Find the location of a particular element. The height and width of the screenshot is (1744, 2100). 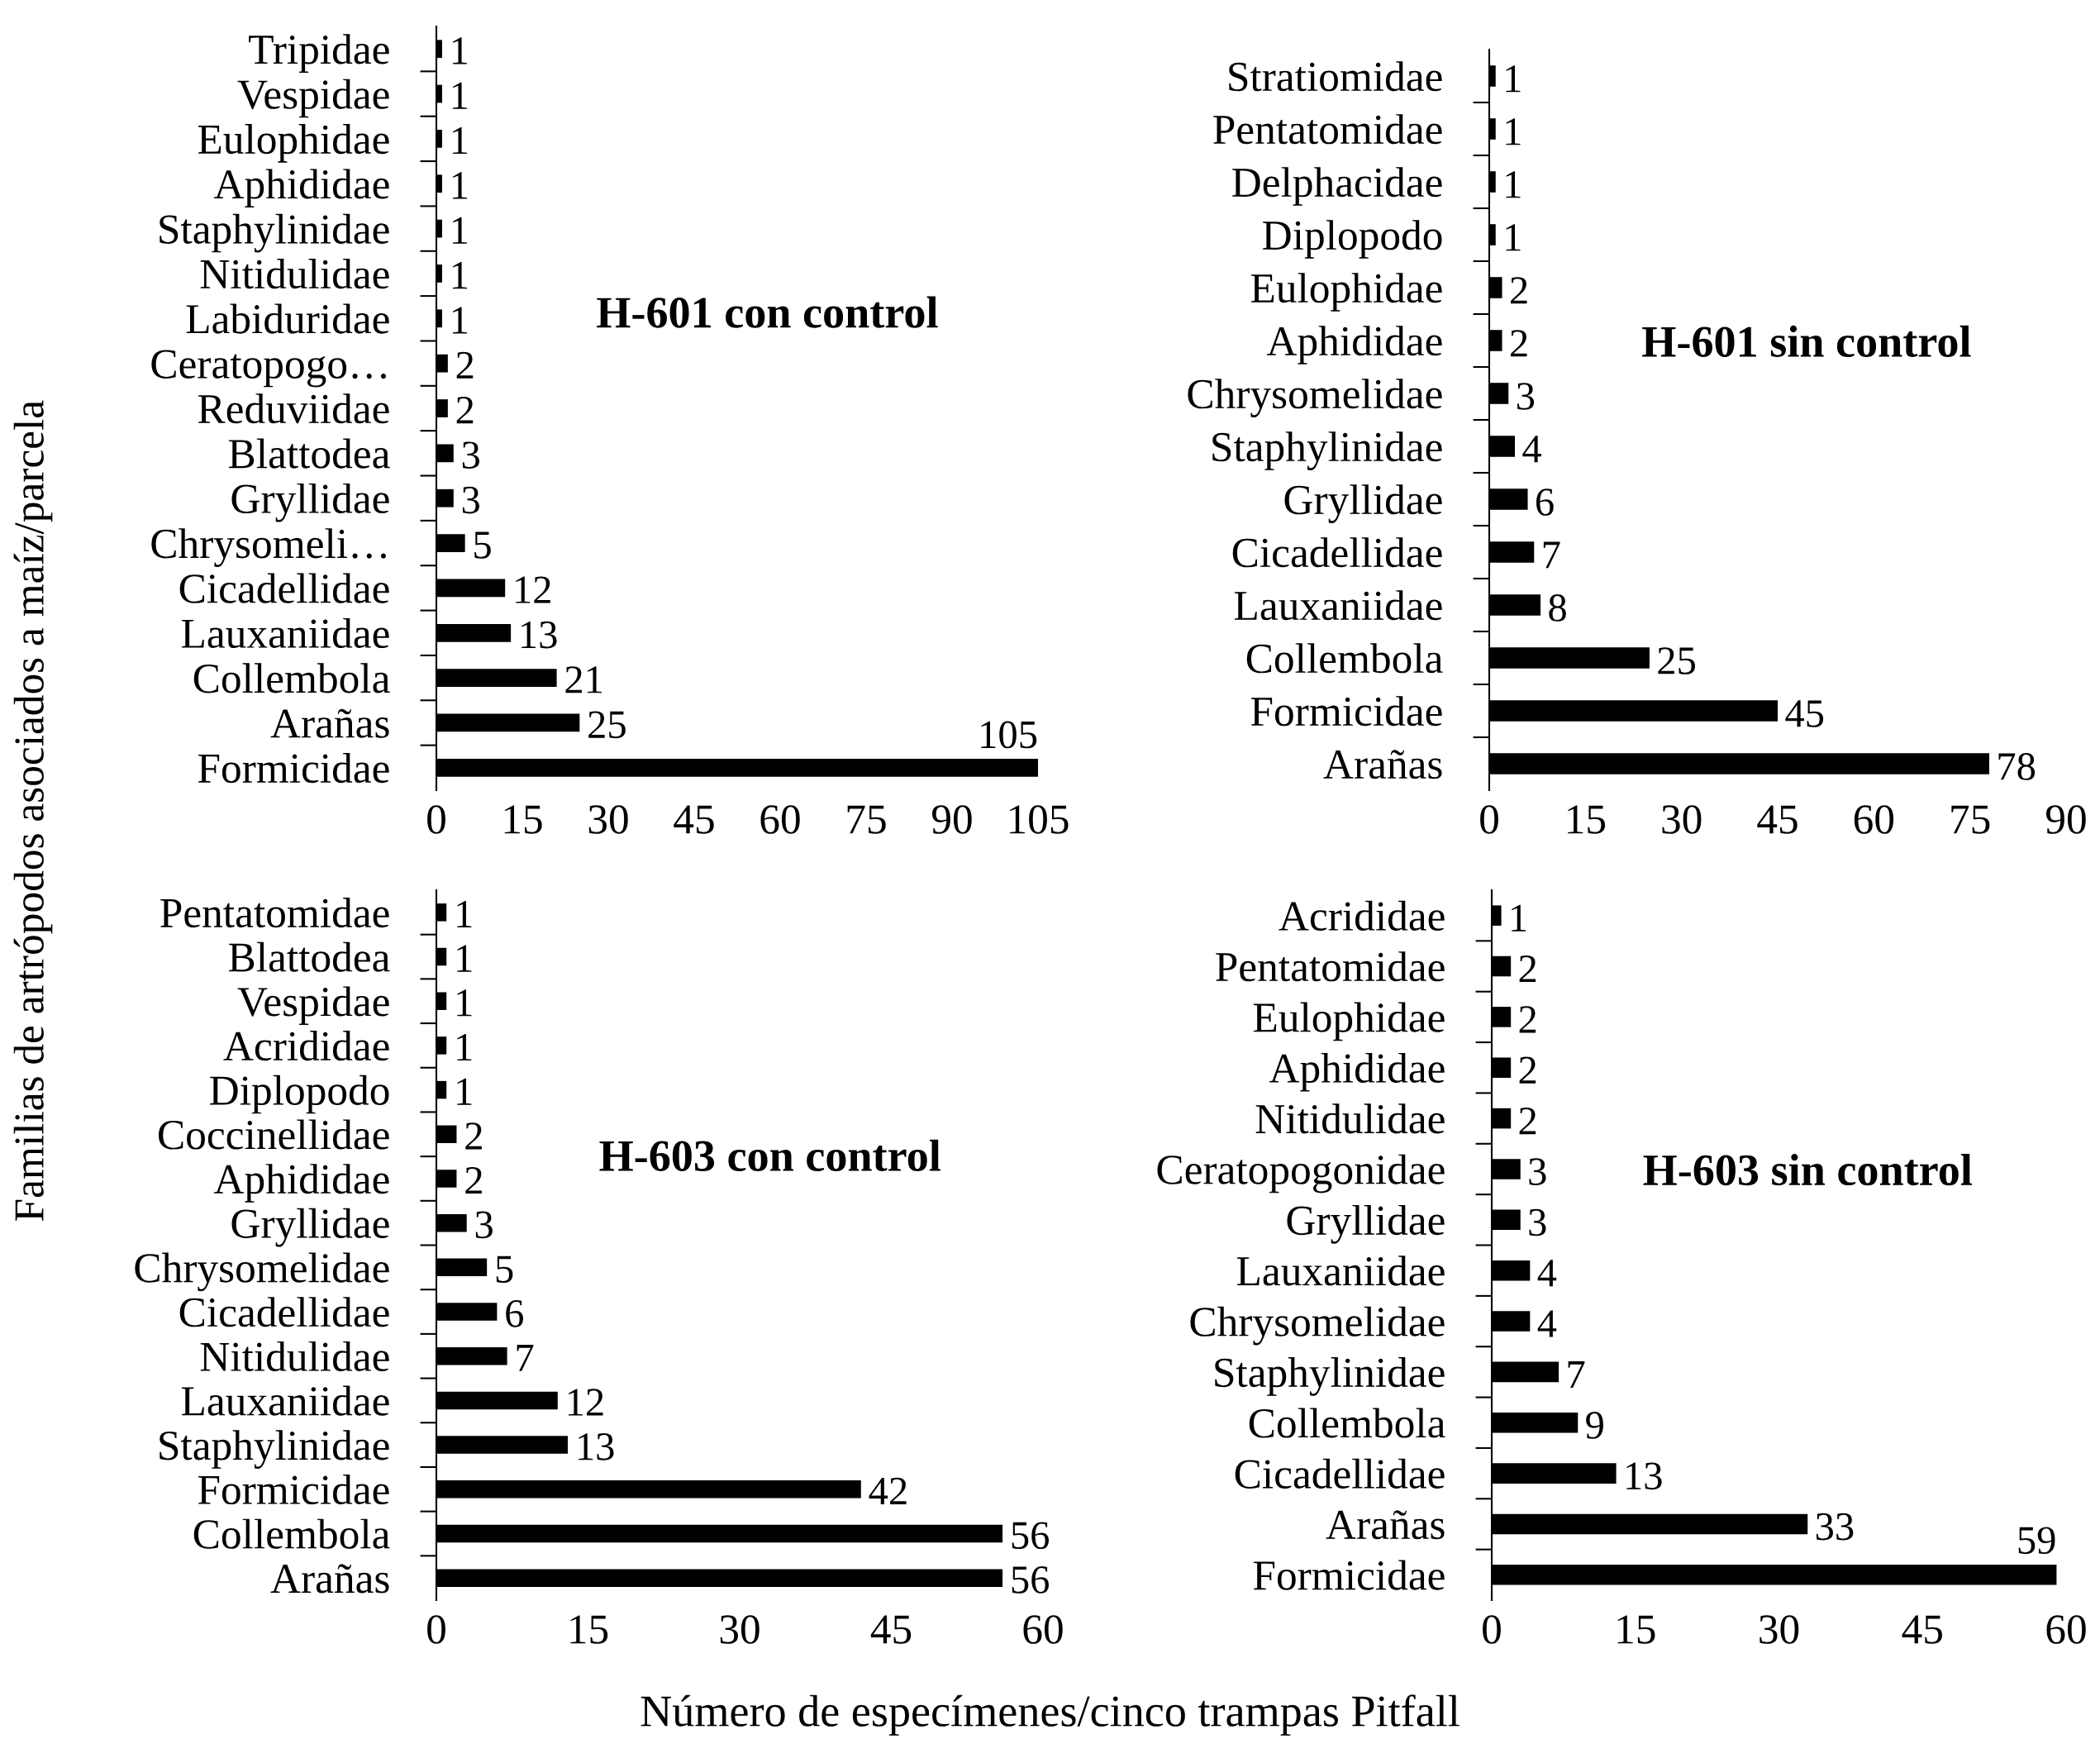

y-tick-label: Blattodea is located at coordinates (309, 956).